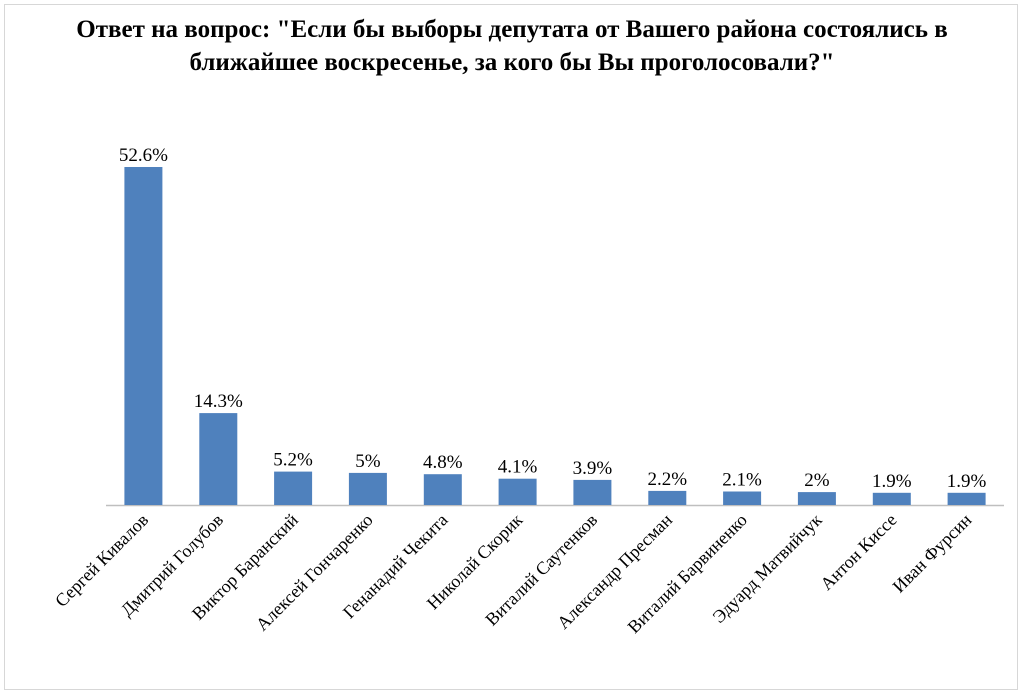 The height and width of the screenshot is (696, 1024). Describe the element at coordinates (817, 480) in the screenshot. I see `bar-value-label: 2%` at that location.